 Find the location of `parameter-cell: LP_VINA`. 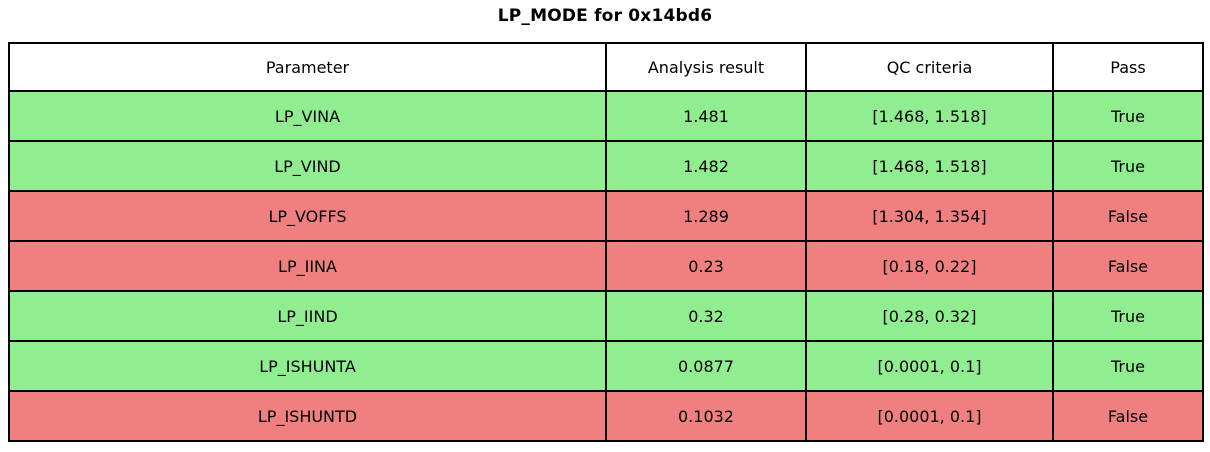

parameter-cell: LP_VINA is located at coordinates (307, 116).